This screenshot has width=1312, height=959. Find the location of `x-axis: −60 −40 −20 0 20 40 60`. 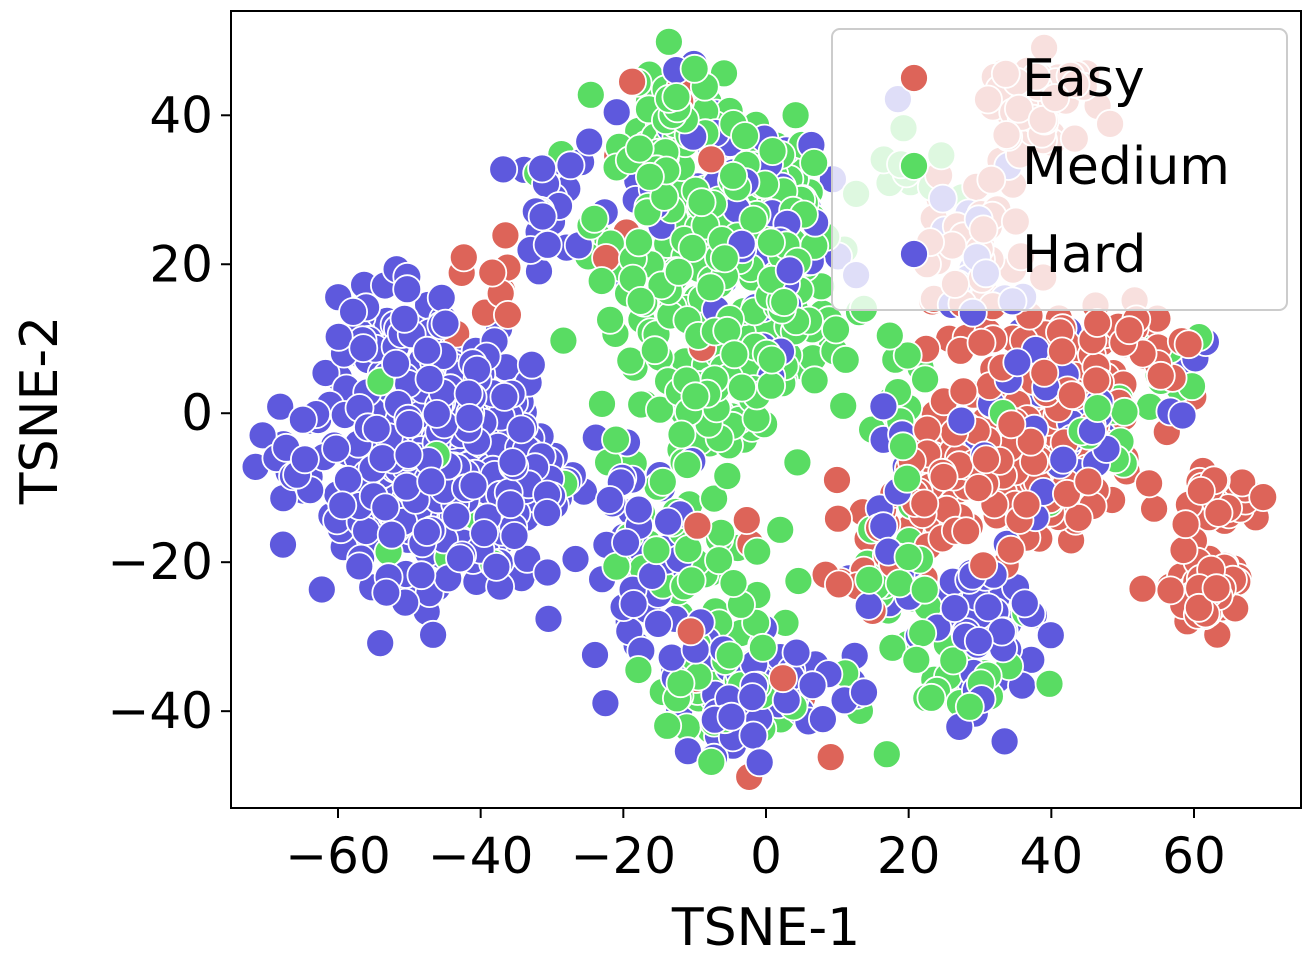

x-axis: −60 −40 −20 0 20 40 60 is located at coordinates (755, 846).